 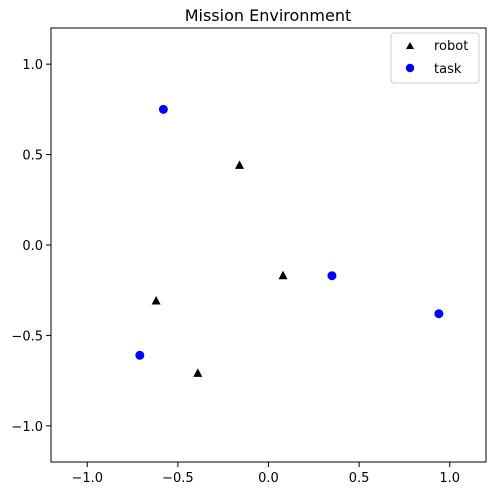 What do you see at coordinates (27, 336) in the screenshot?
I see `y-tick-label: −0.5` at bounding box center [27, 336].